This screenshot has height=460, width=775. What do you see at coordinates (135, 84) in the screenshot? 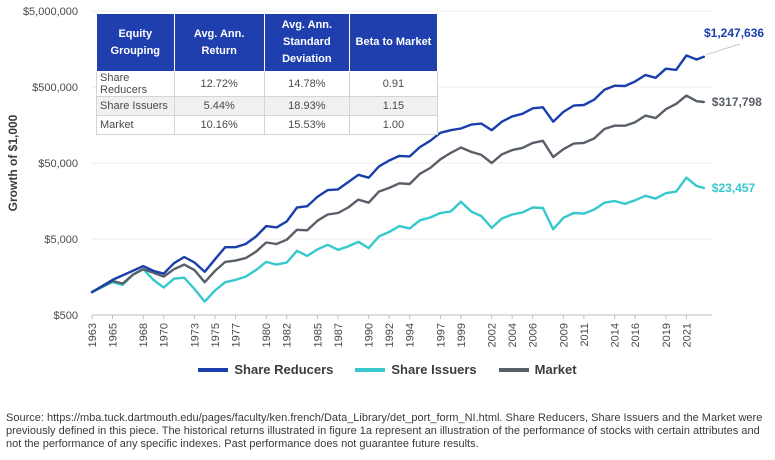
I see `cell-group: Share Reducers` at bounding box center [135, 84].